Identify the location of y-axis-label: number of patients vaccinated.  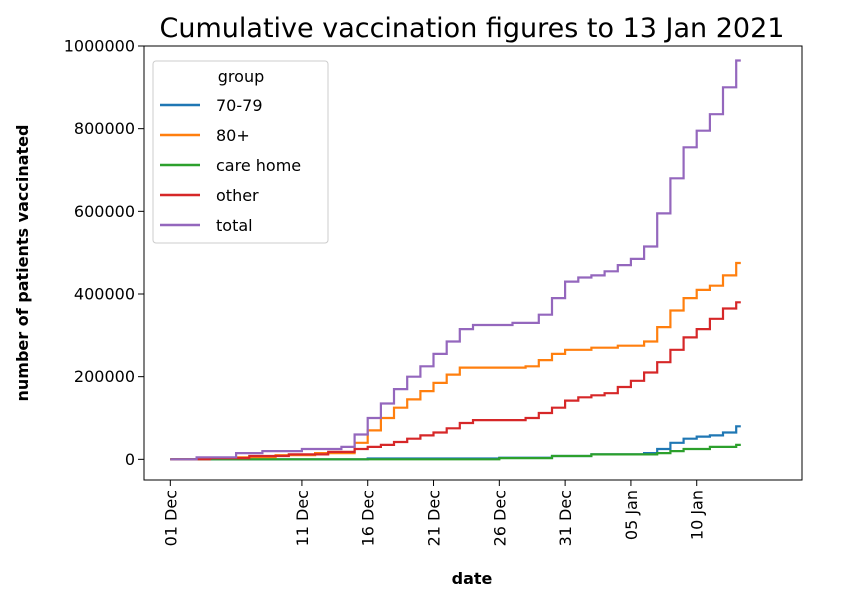
(22, 263).